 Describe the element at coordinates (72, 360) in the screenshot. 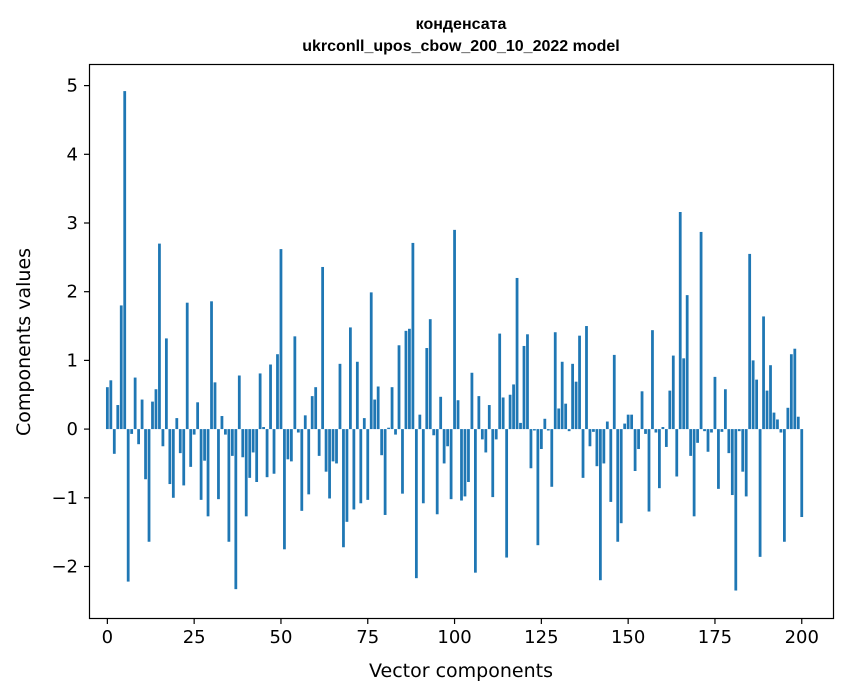

I see `y-tick-label: 1` at that location.